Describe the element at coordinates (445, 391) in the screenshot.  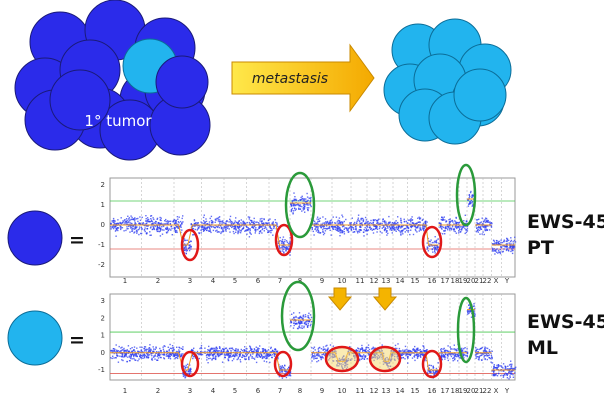
I see `chromosome-label: 17` at that location.